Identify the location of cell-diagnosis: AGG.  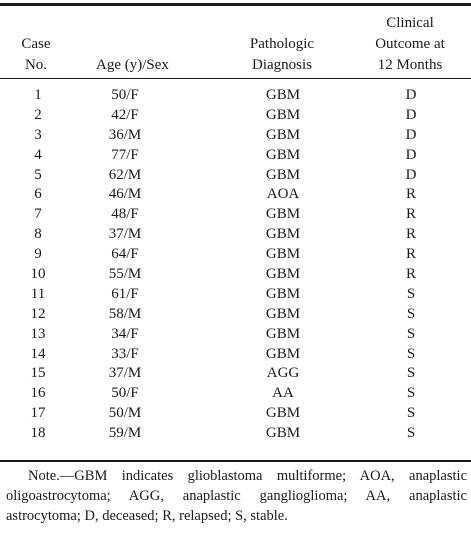
(283, 373).